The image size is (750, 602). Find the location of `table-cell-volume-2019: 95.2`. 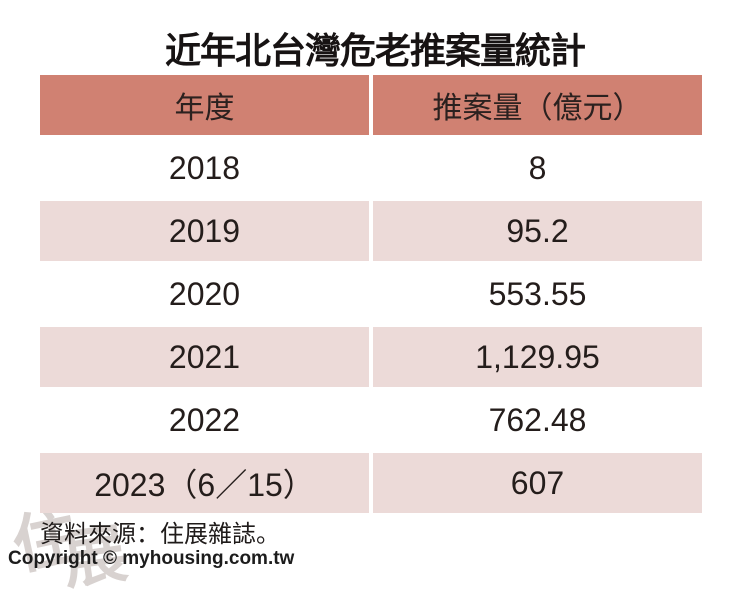

table-cell-volume-2019: 95.2 is located at coordinates (537, 231).